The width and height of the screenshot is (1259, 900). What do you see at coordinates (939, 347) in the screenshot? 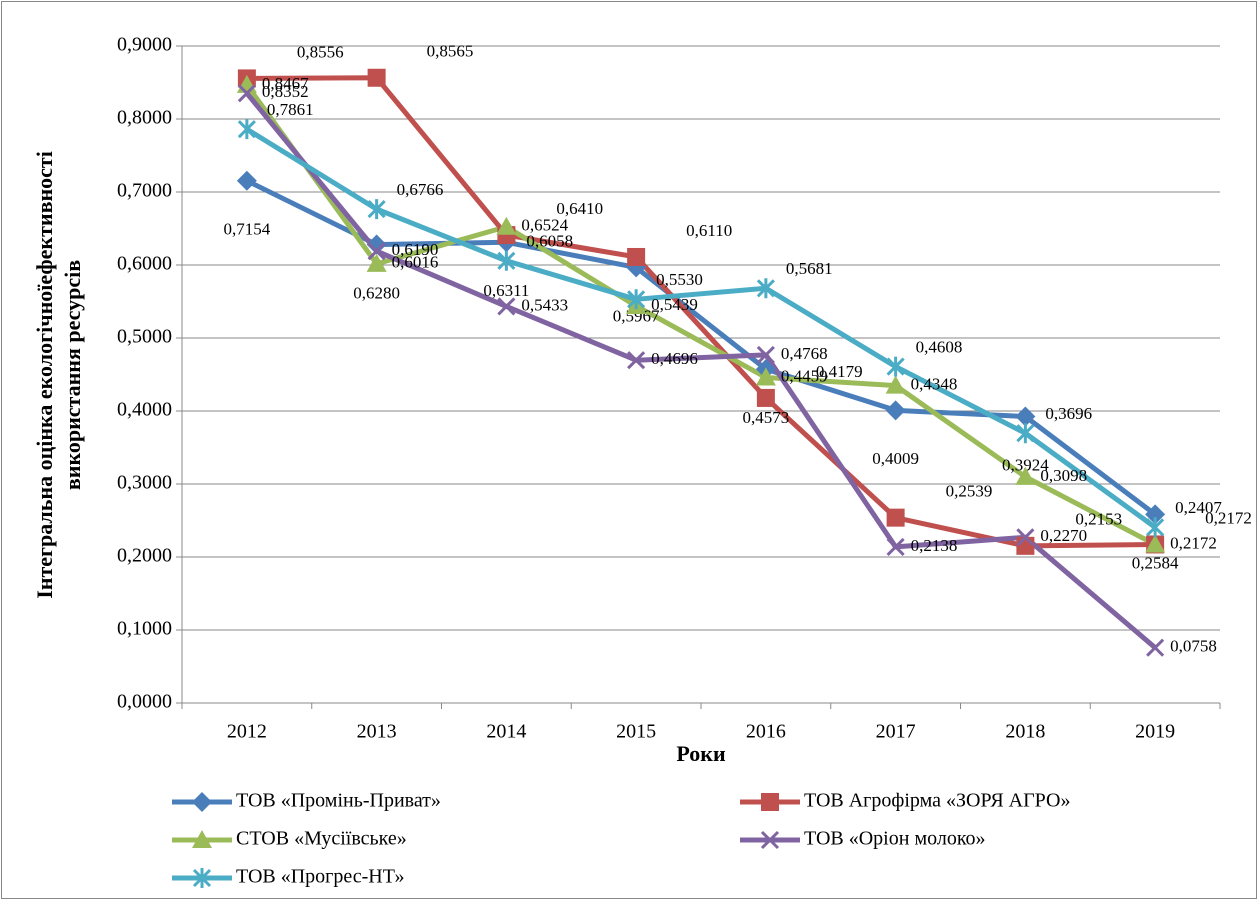
I see `data-label: 0,4608` at bounding box center [939, 347].